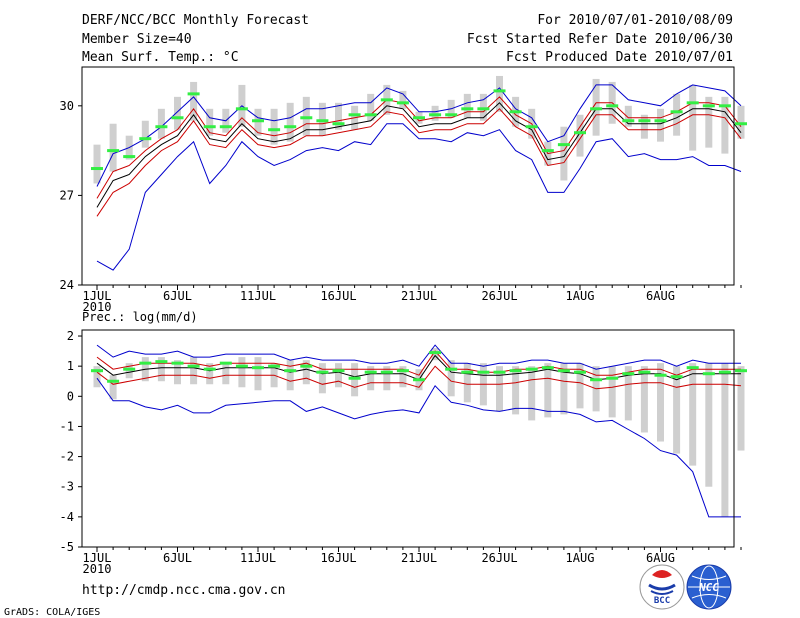  What do you see at coordinates (160, 57) in the screenshot?
I see `variable-label: Mean Surf. Temp.: °C` at bounding box center [160, 57].